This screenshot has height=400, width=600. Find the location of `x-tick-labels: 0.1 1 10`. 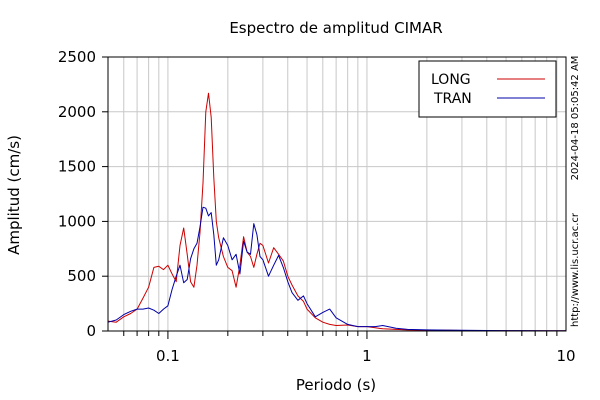

x-tick-labels: 0.1 1 10 is located at coordinates (366, 356).